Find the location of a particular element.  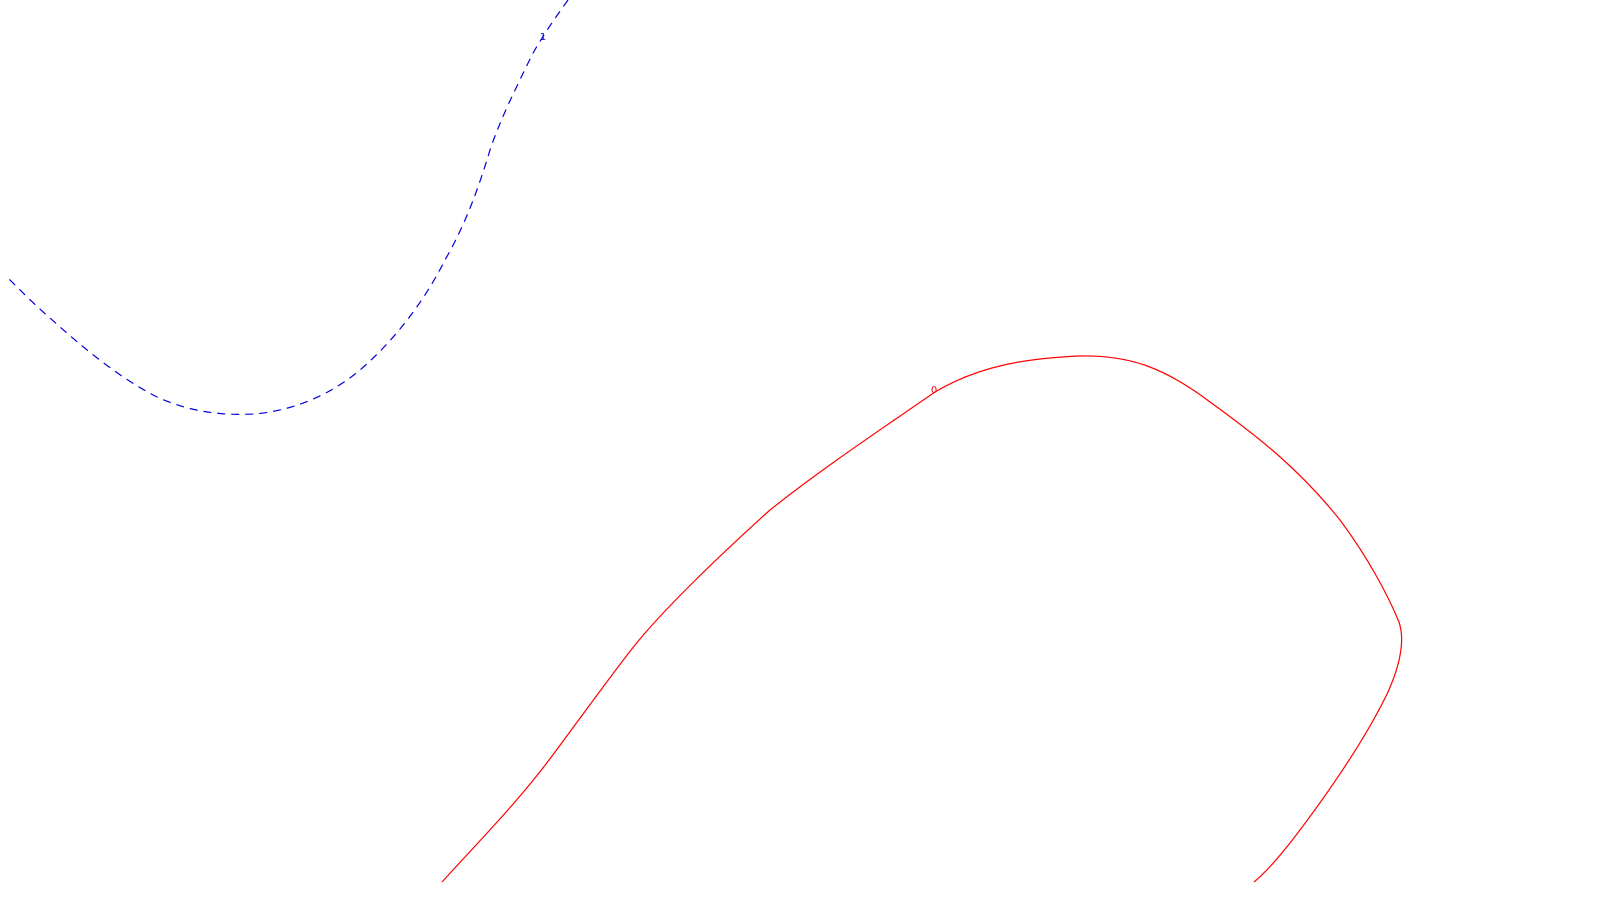

contour-label-2: 0 is located at coordinates (934, 390).